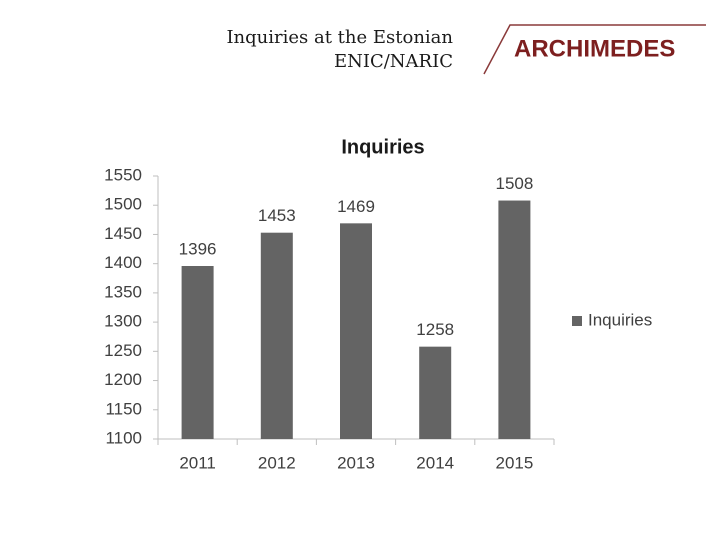 The height and width of the screenshot is (540, 720). What do you see at coordinates (339, 37) in the screenshot?
I see `slide-title-line: Inquiries at the Estonian` at bounding box center [339, 37].